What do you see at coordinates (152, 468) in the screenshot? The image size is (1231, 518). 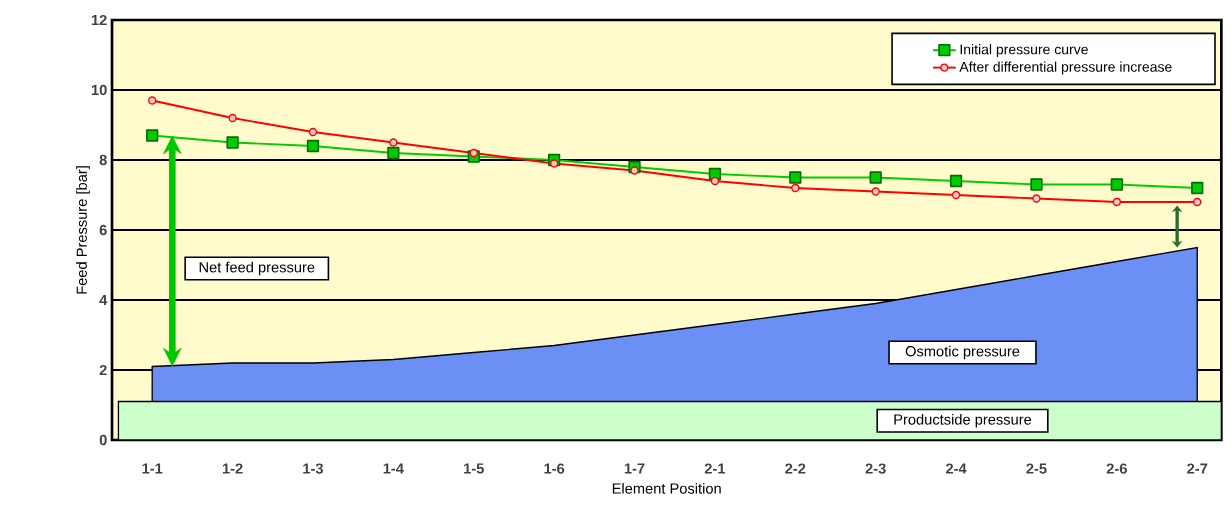 I see `x-tick-label: 1-1` at bounding box center [152, 468].